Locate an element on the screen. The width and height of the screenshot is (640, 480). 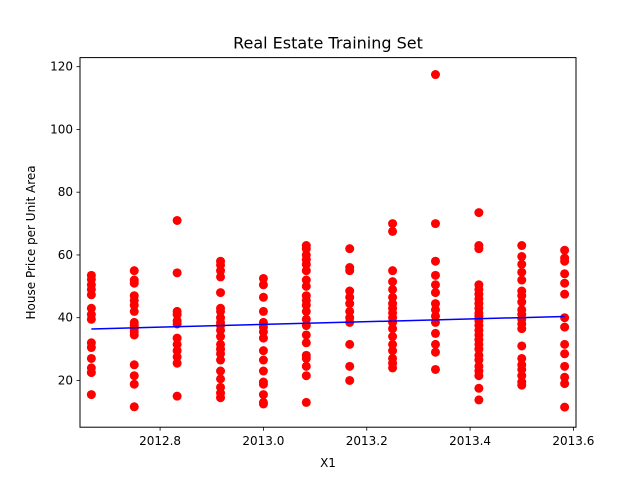
y-tick-label: 20 is located at coordinates (65, 380).